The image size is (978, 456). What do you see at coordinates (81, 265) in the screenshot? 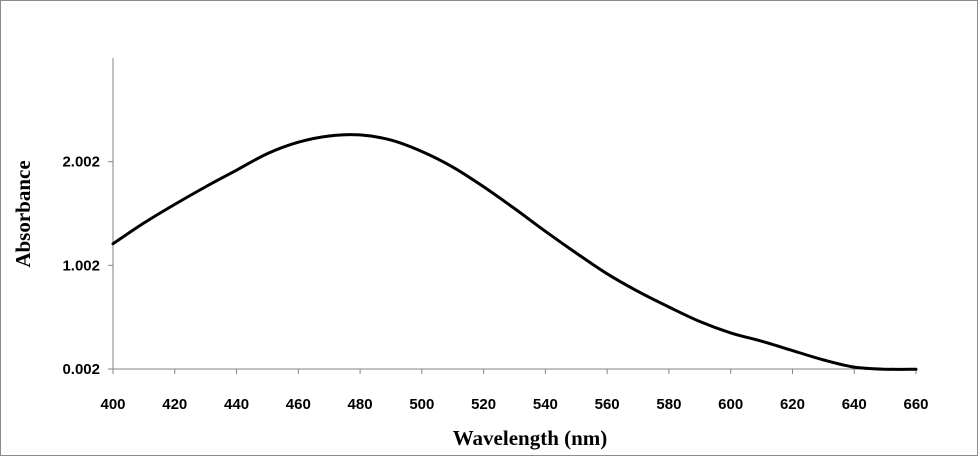
I see `y-tick-label: 1.002` at bounding box center [81, 265].